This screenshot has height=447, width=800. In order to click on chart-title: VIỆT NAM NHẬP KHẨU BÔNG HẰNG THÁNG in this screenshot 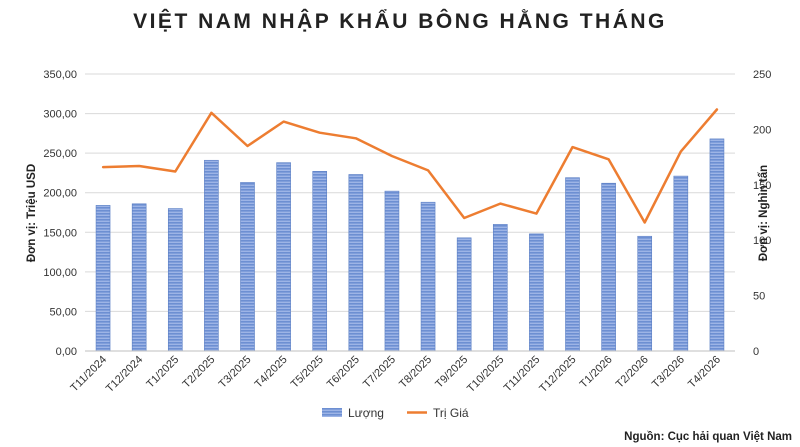, I will do `click(400, 21)`.